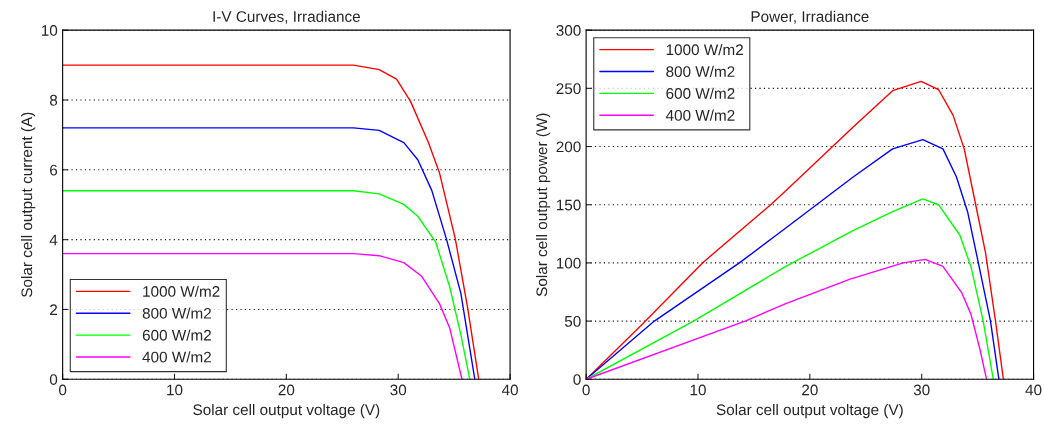 Image resolution: width=1044 pixels, height=431 pixels. What do you see at coordinates (54, 309) in the screenshot?
I see `y-tick-label: 2` at bounding box center [54, 309].